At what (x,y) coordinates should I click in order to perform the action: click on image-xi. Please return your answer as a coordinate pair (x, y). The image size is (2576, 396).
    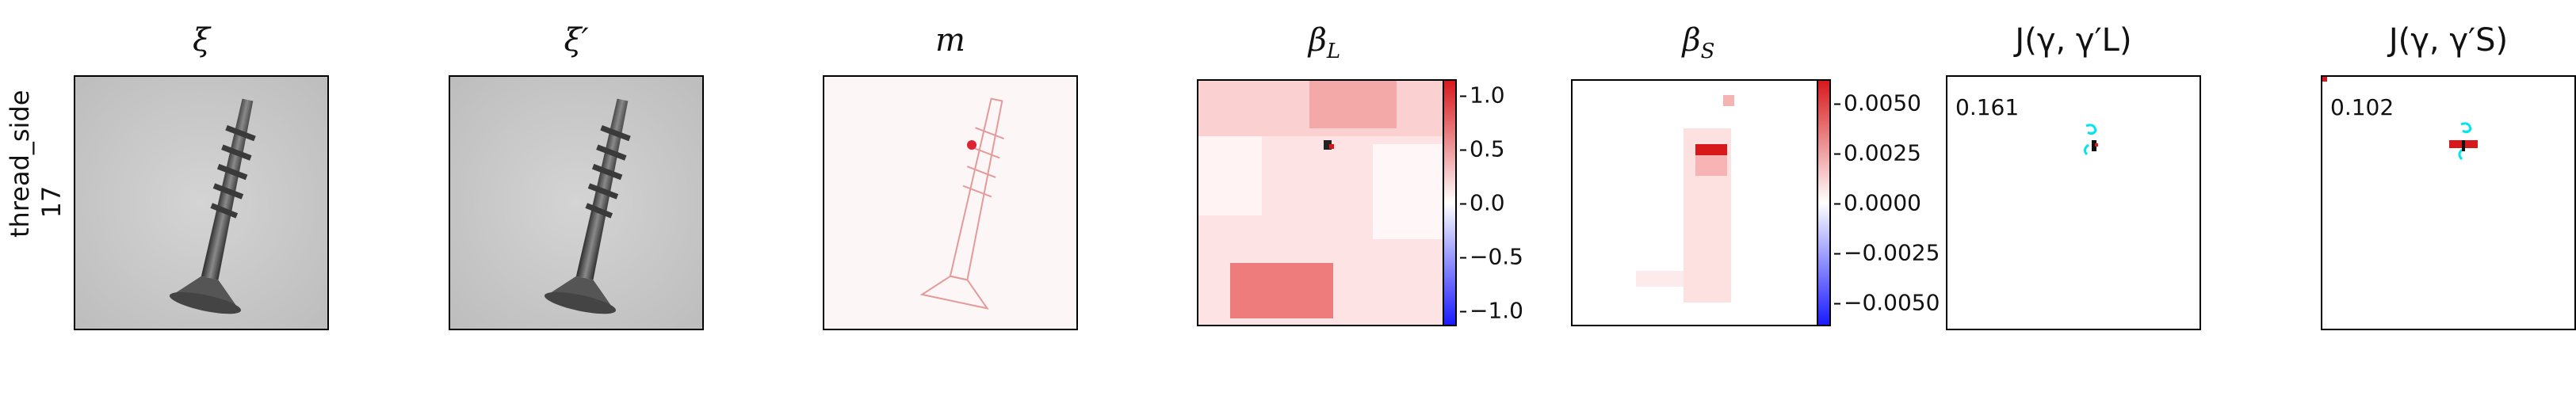
    Looking at the image, I should click on (201, 202).